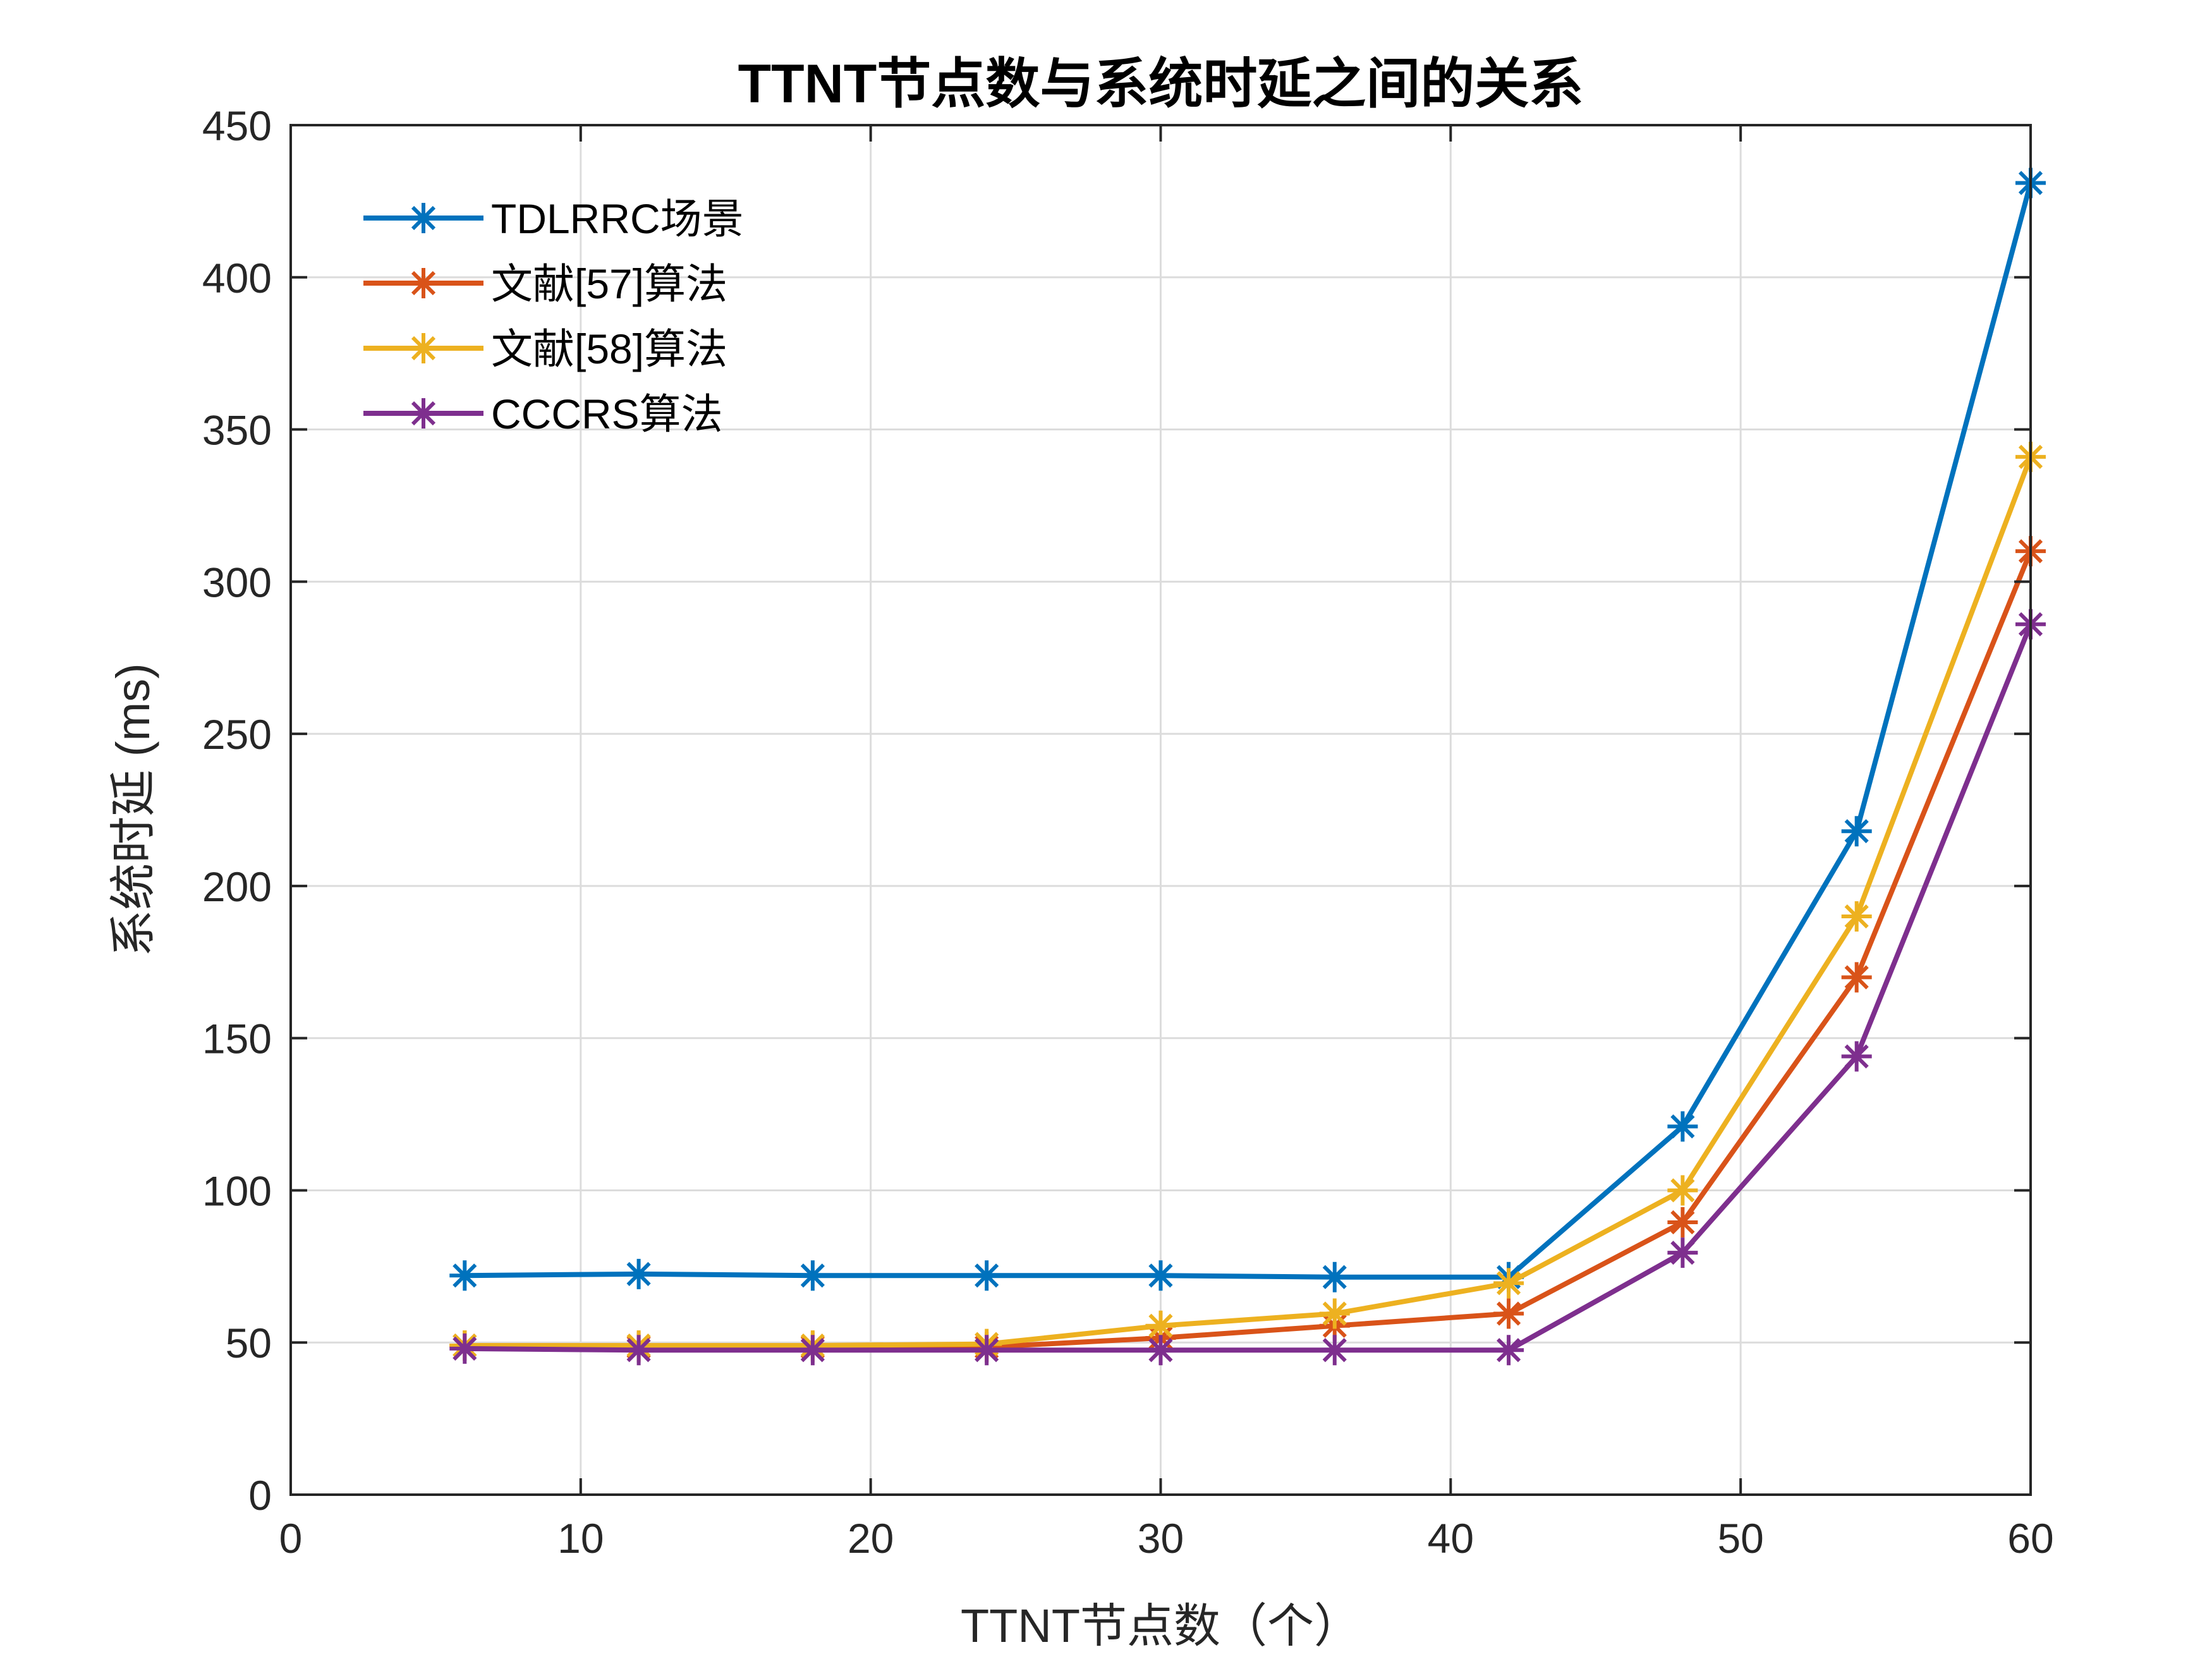  I want to click on x-tick-label: 40, so click(1451, 1538).